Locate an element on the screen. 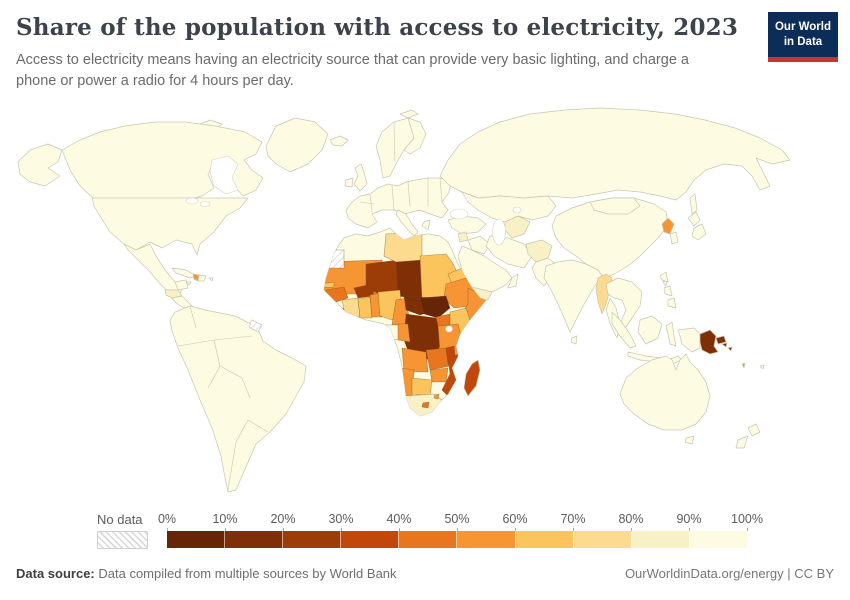  credit-line: OurWorldinData.org/energy | CC BY is located at coordinates (729, 573).